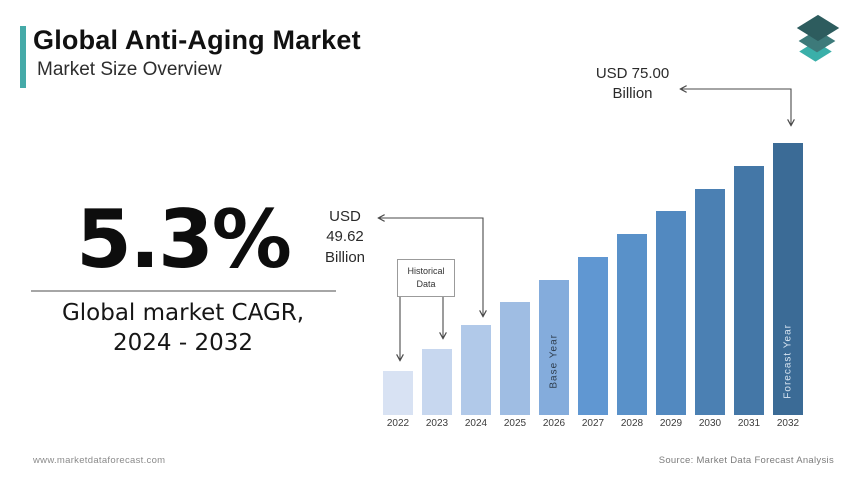  Describe the element at coordinates (476, 370) in the screenshot. I see `bar-2024` at that location.